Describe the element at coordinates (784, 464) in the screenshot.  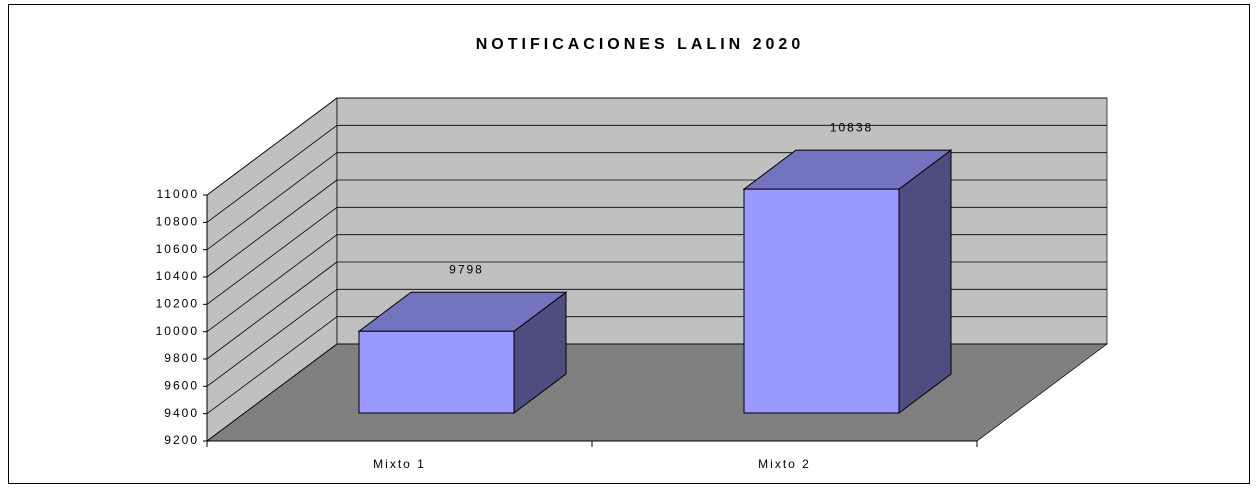
I see `x-tick-label: Mixto 2` at that location.